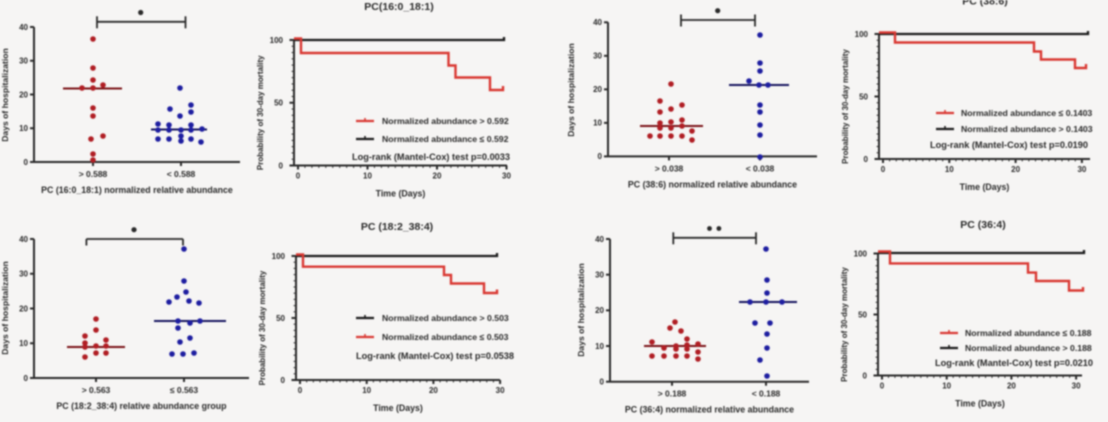  Describe the element at coordinates (712, 184) in the screenshot. I see `svg-text:PC (38:6) normalized relative: PC (38:6) normalized relative abundance` at that location.